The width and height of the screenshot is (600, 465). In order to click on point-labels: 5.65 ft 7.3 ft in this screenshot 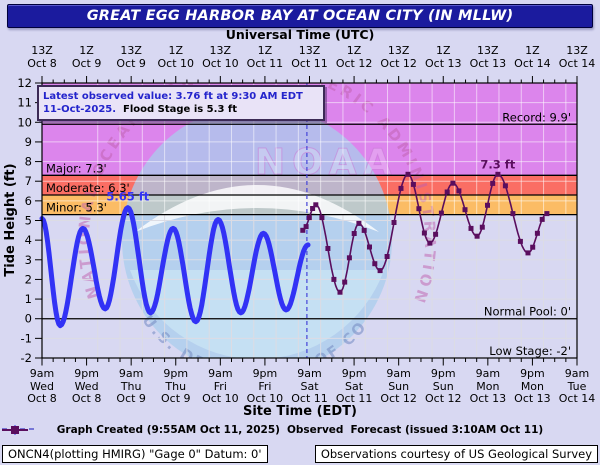, I will do `click(310, 180)`.